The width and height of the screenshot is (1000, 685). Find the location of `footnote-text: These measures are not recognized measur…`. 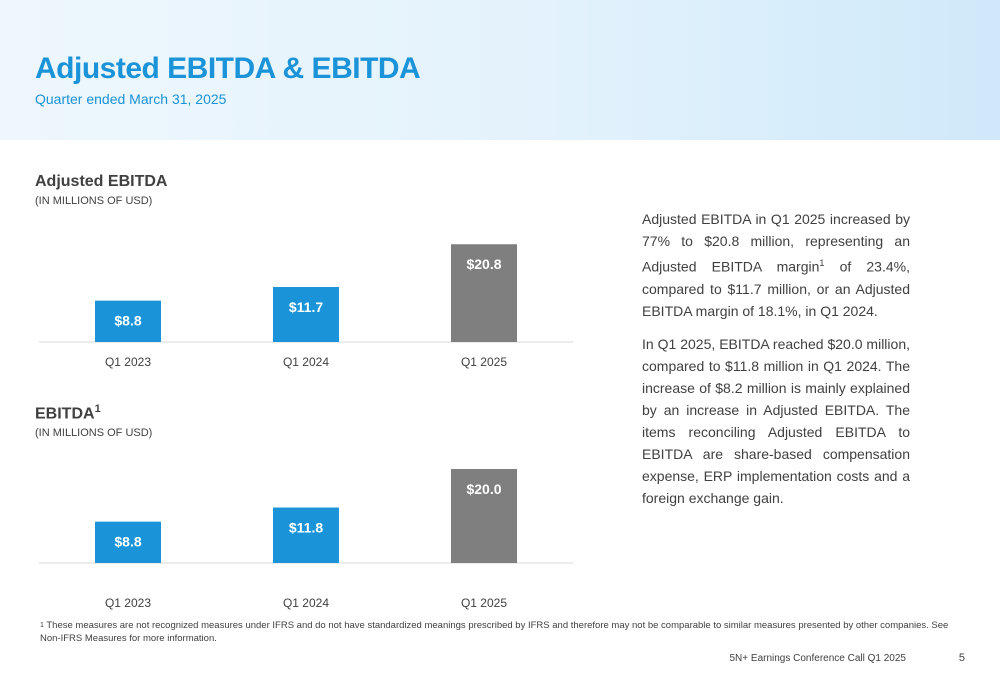

footnote-text: These measures are not recognized measur… is located at coordinates (494, 632).